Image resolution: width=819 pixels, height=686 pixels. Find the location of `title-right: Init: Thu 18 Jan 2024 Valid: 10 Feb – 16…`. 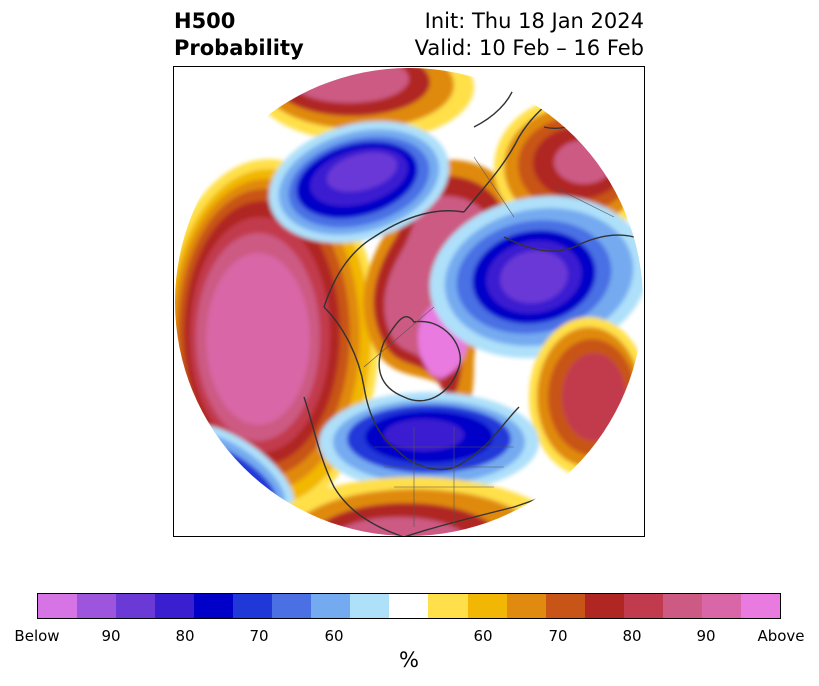

title-right: Init: Thu 18 Jan 2024 Valid: 10 Feb – 16… is located at coordinates (529, 35).